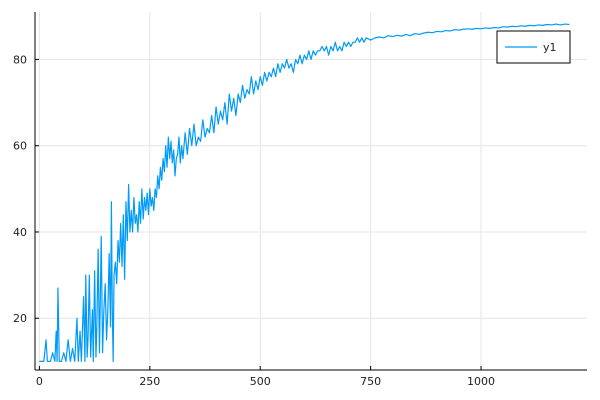 This screenshot has height=400, width=600. I want to click on y-tick-label-2: 60, so click(20, 146).